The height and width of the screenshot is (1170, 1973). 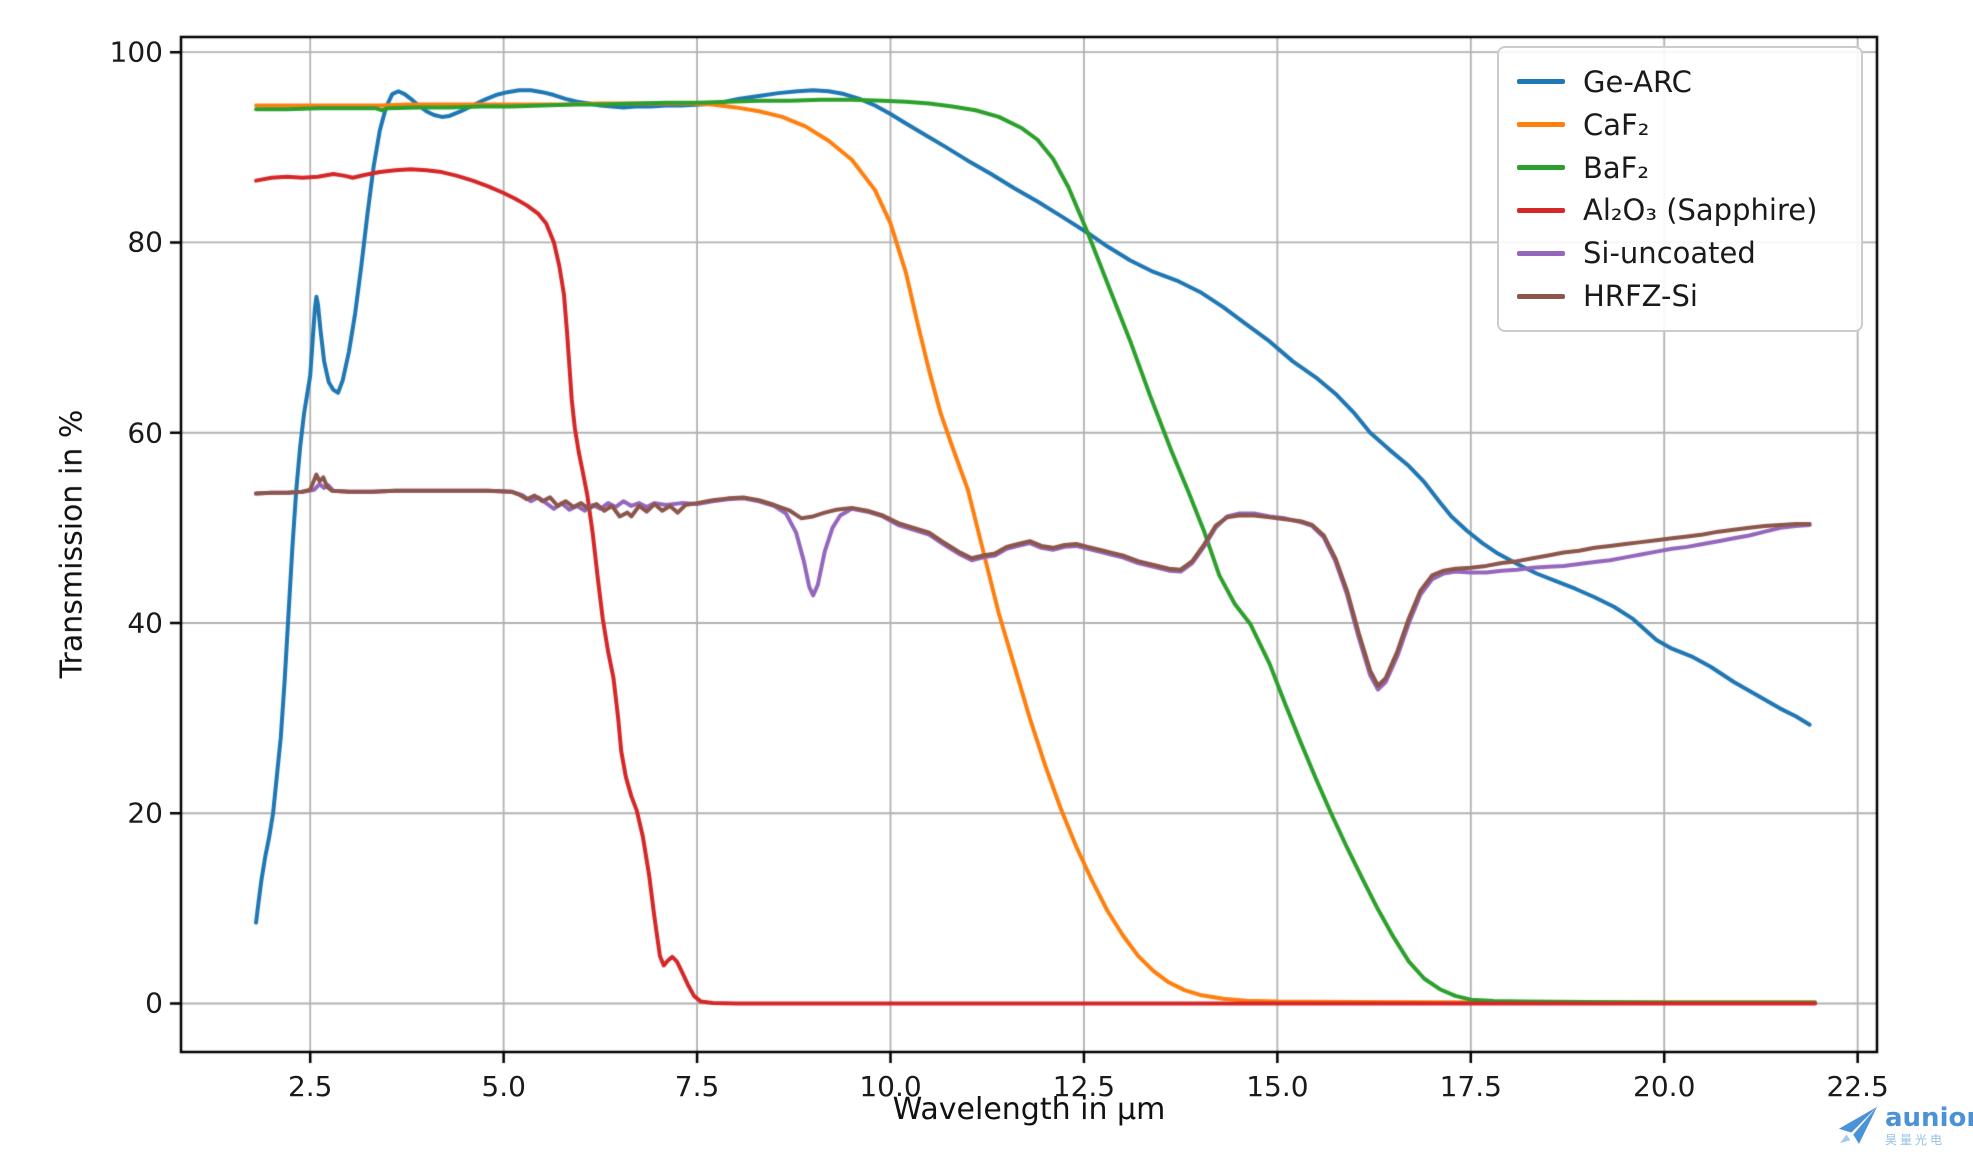 I want to click on brand-logo: aunion 昊量光电, so click(x=1905, y=1125).